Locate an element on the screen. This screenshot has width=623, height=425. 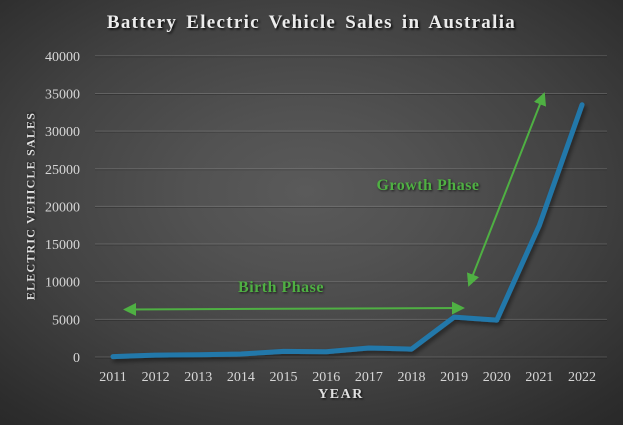
y-tick-label: 35000 is located at coordinates (62, 94).